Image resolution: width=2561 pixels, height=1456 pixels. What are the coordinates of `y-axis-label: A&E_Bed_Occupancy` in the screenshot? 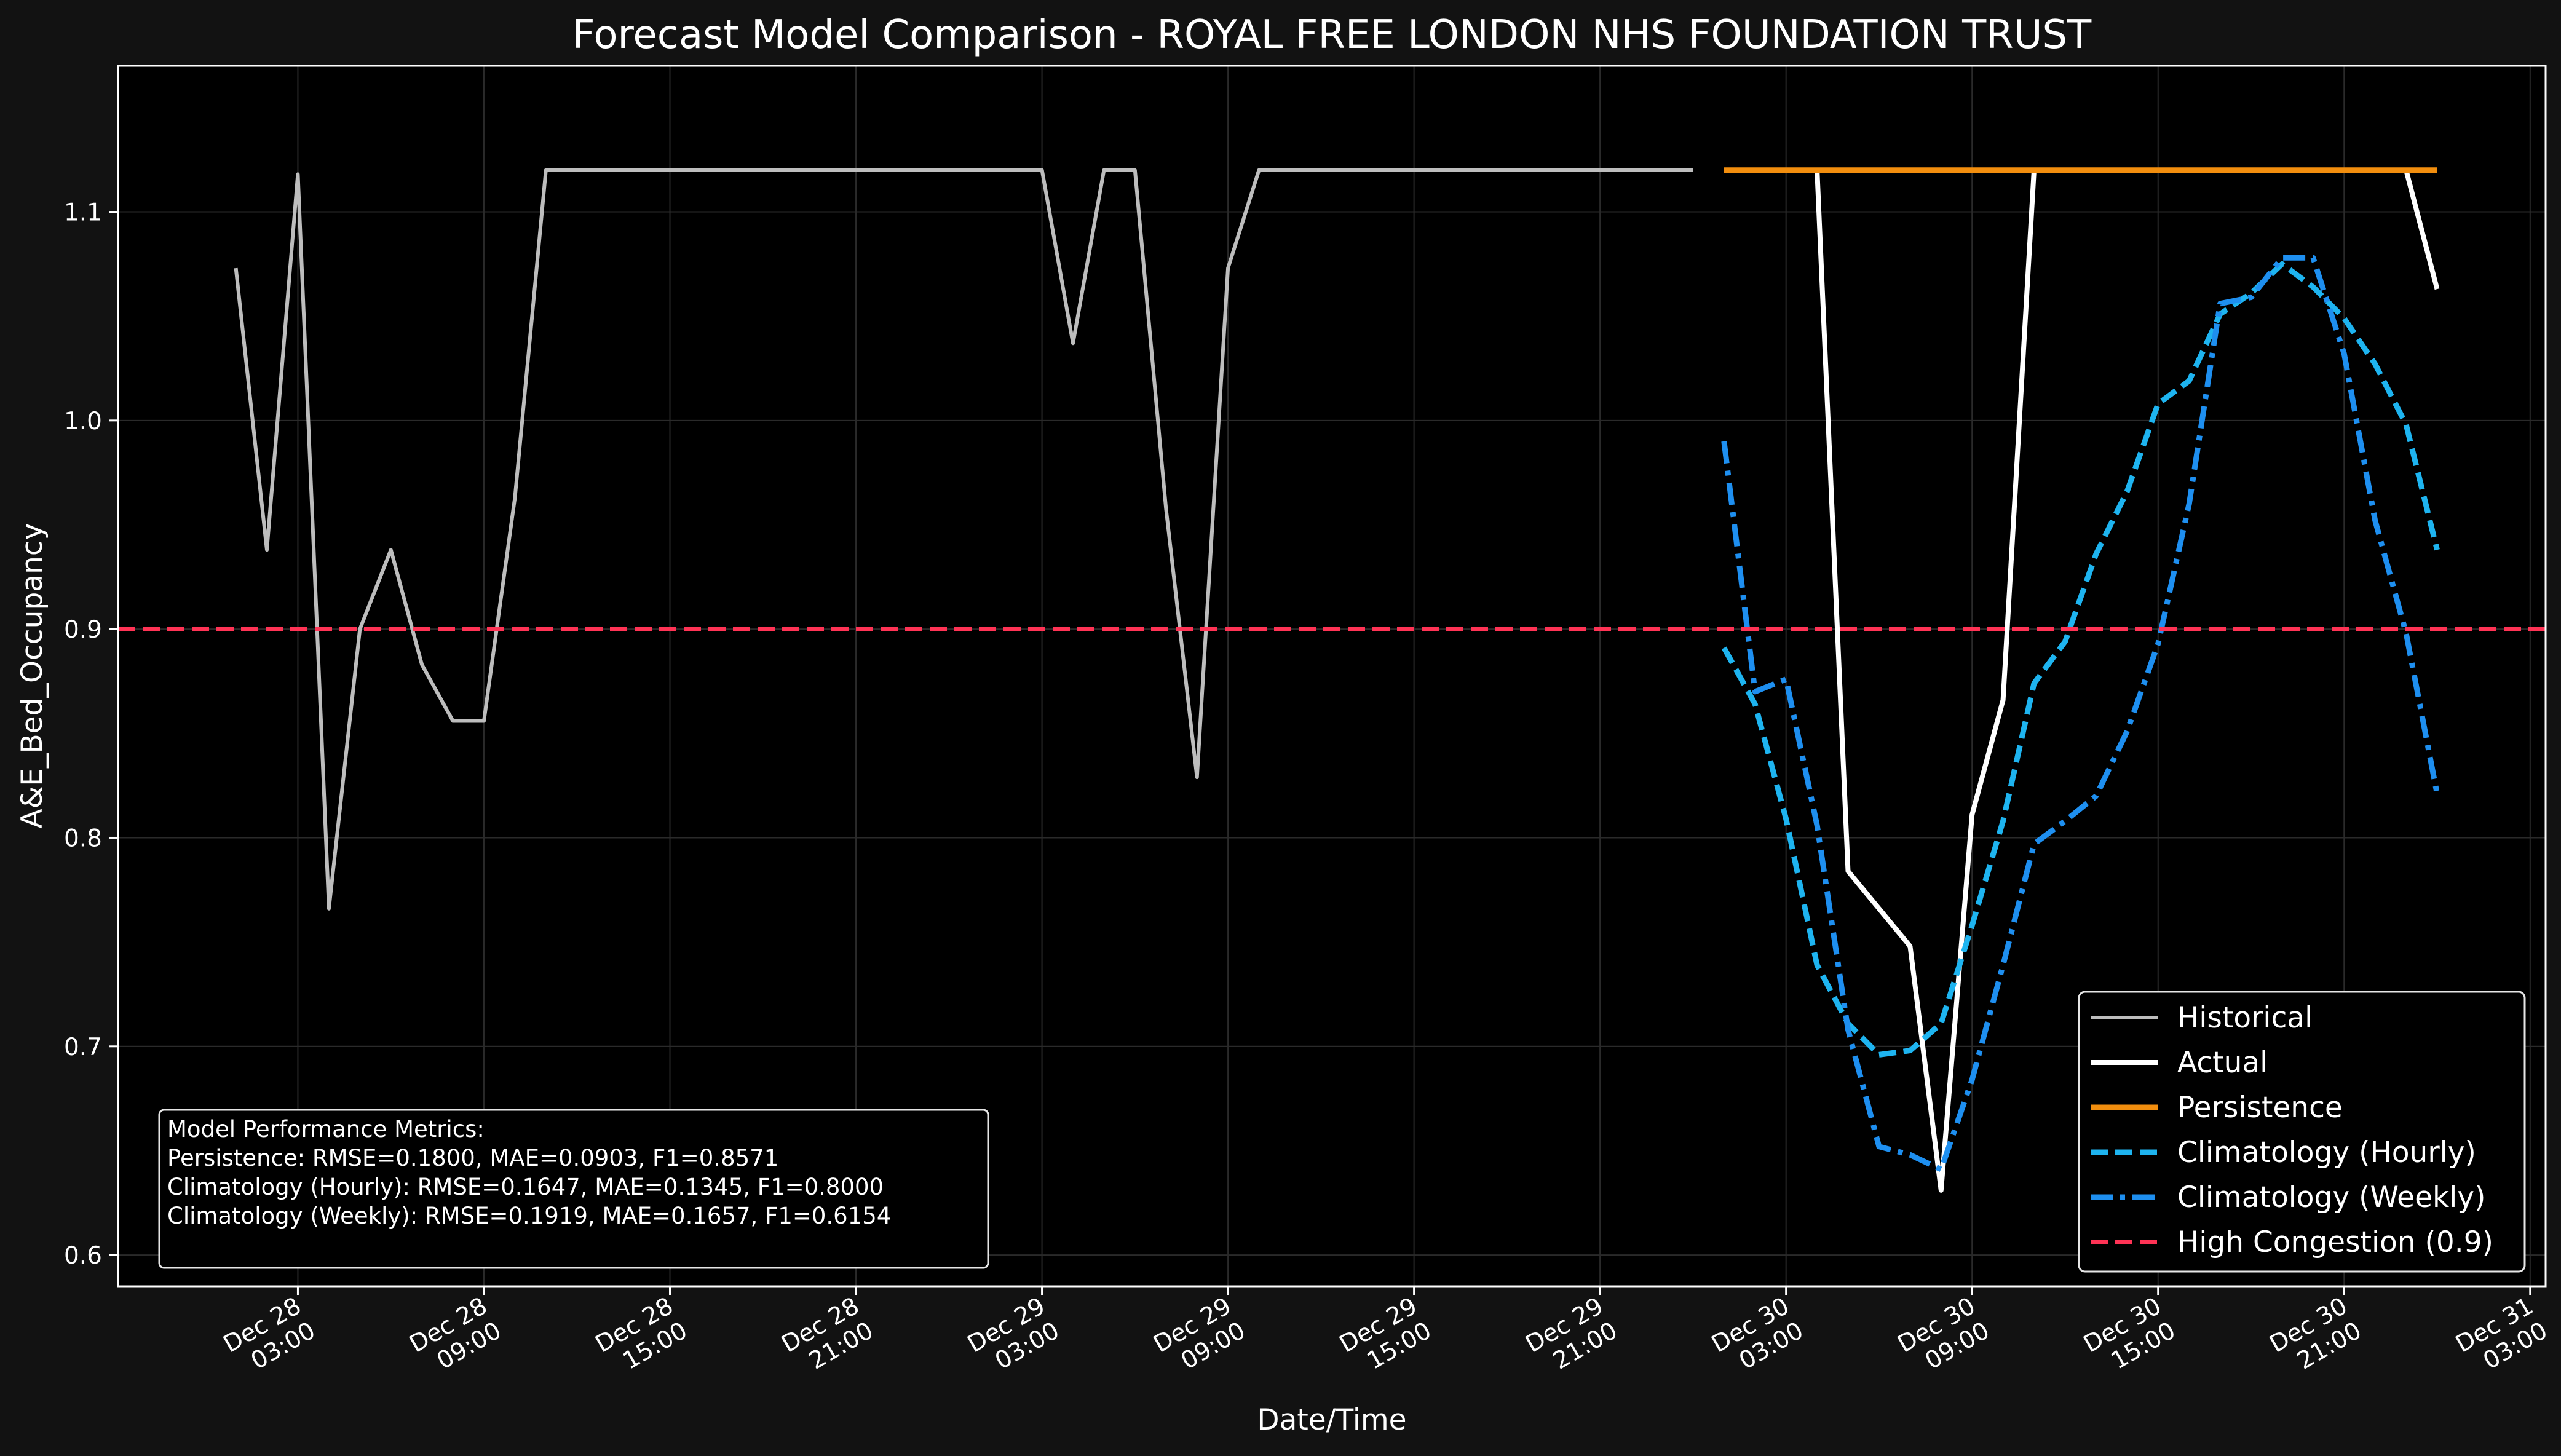 It's located at (32, 675).